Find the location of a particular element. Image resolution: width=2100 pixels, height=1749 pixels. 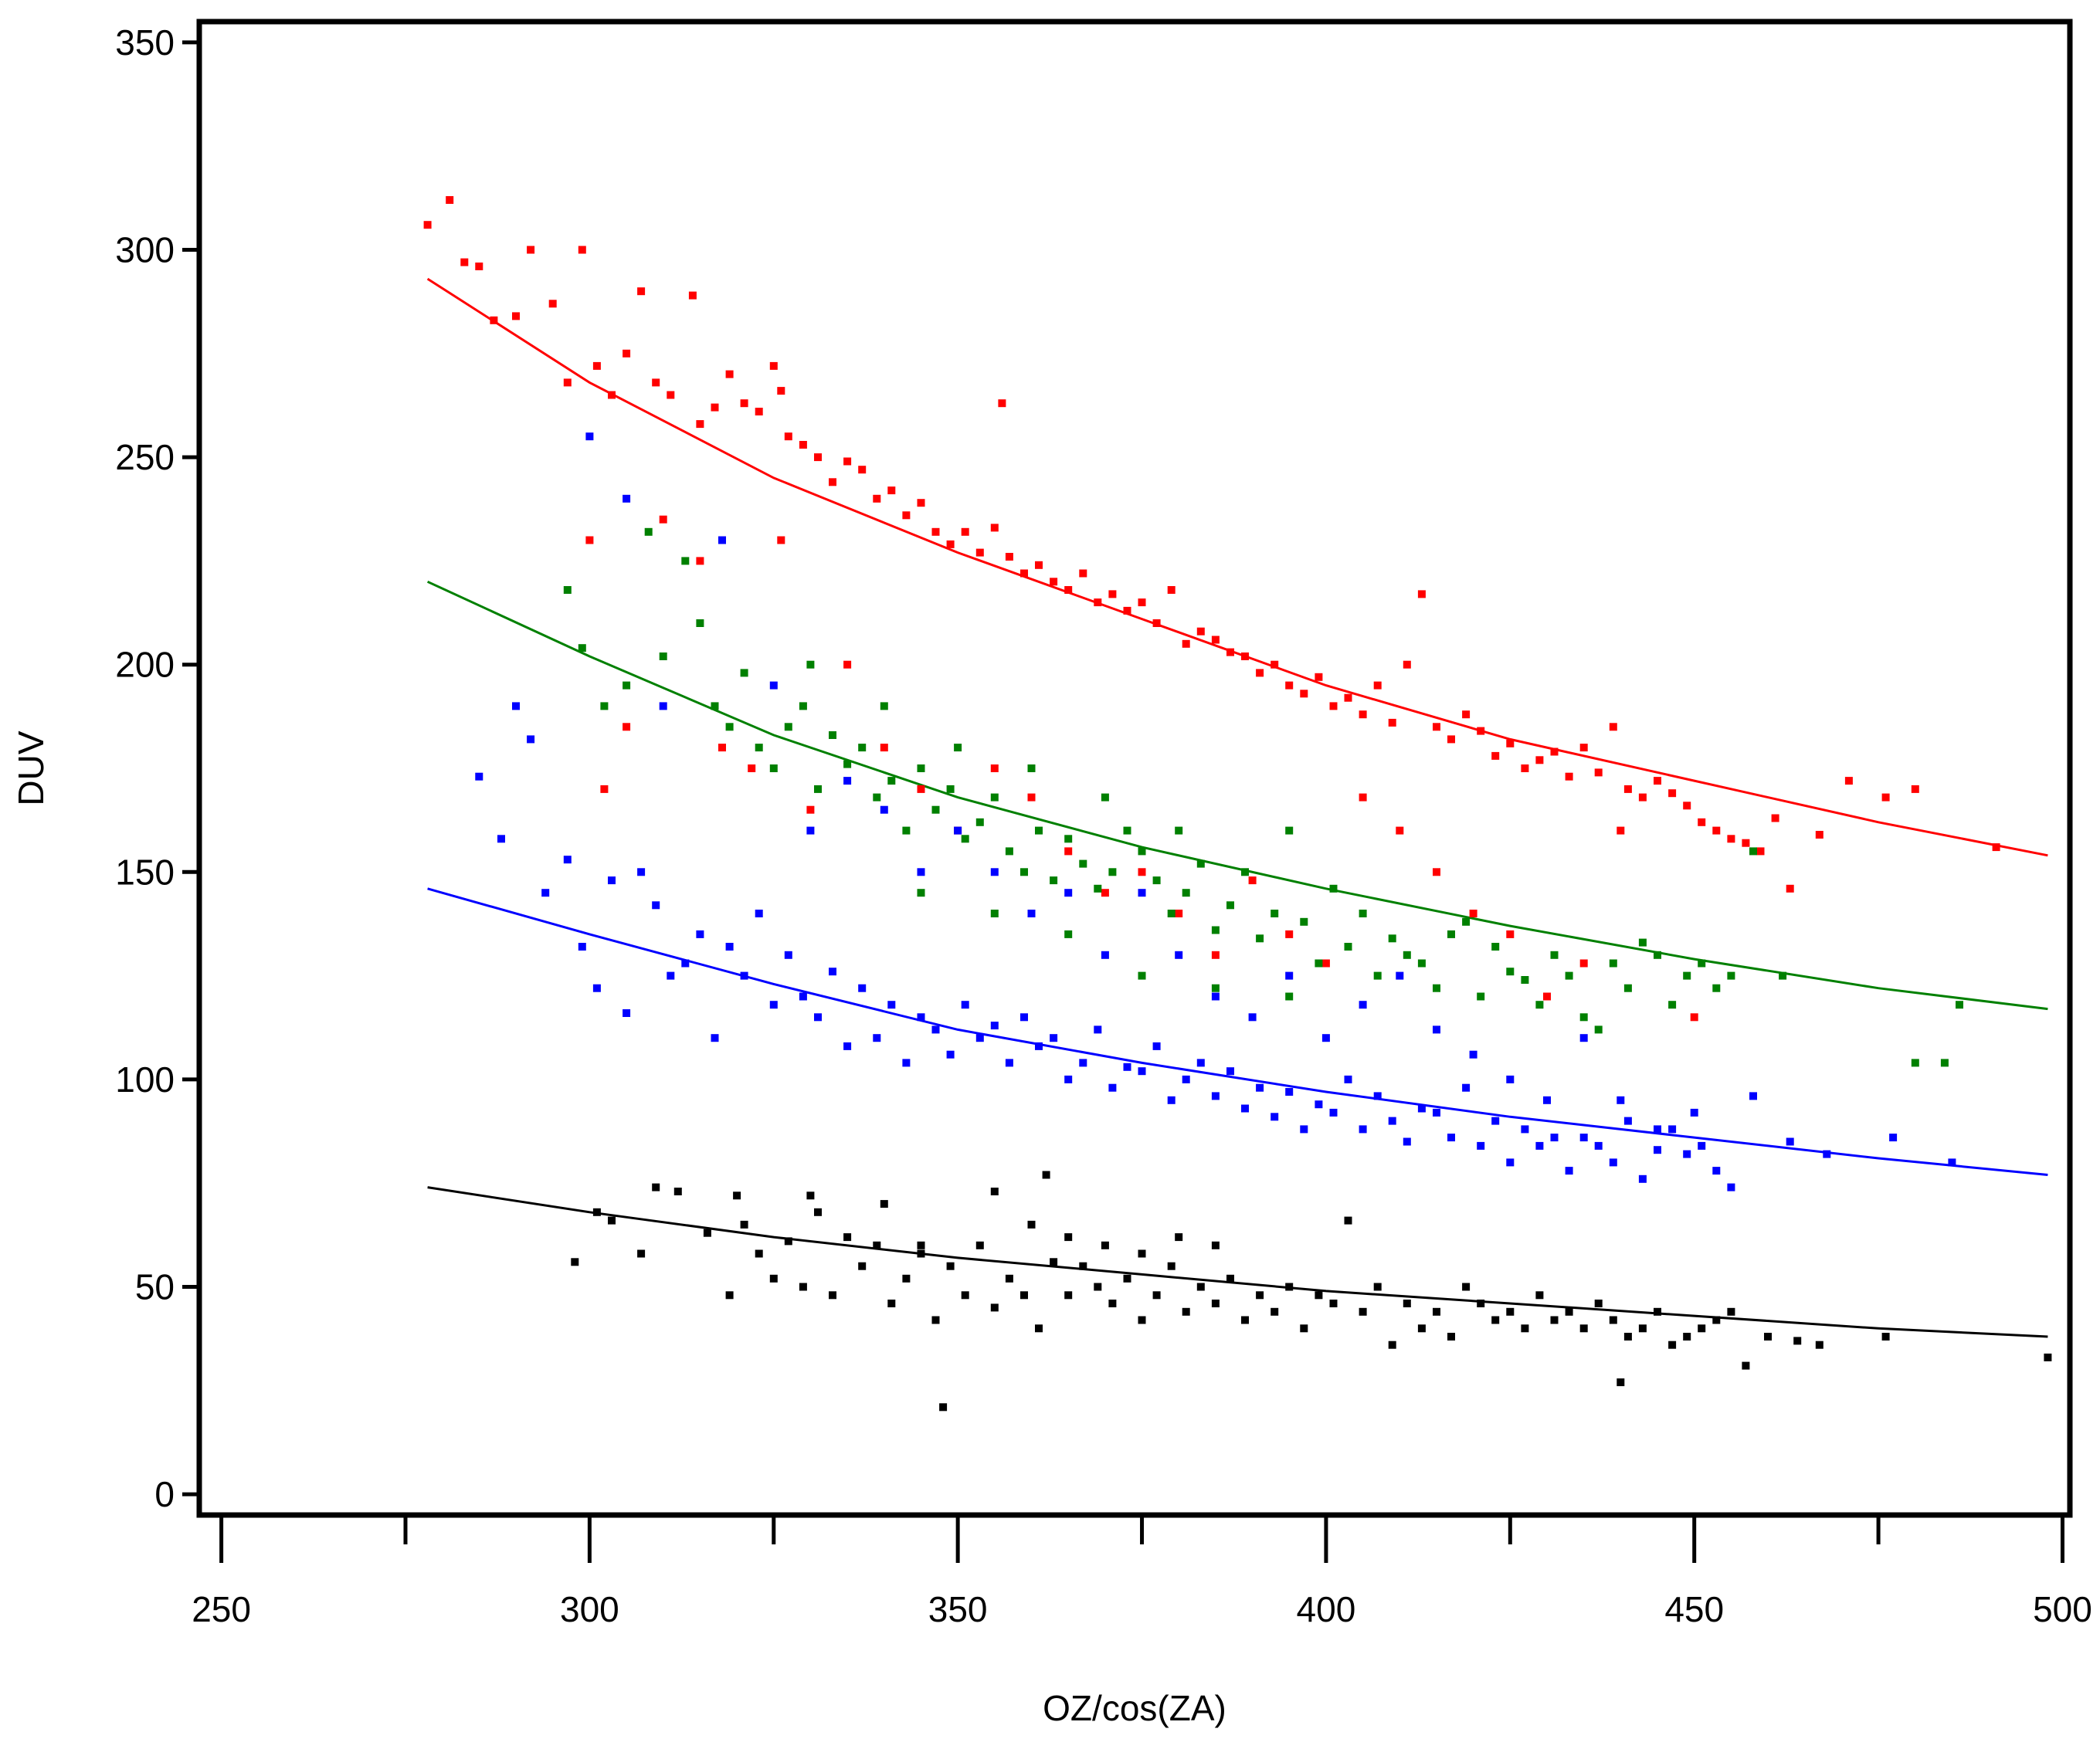

x-tick-label: 450 is located at coordinates (1694, 1609).